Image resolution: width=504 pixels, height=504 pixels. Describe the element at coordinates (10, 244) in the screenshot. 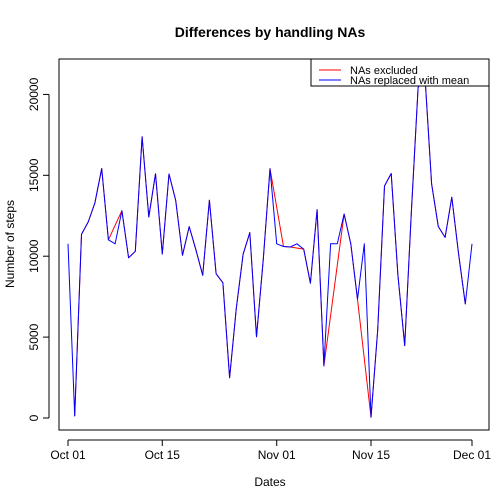

I see `y-axis-label: Number of steps` at that location.